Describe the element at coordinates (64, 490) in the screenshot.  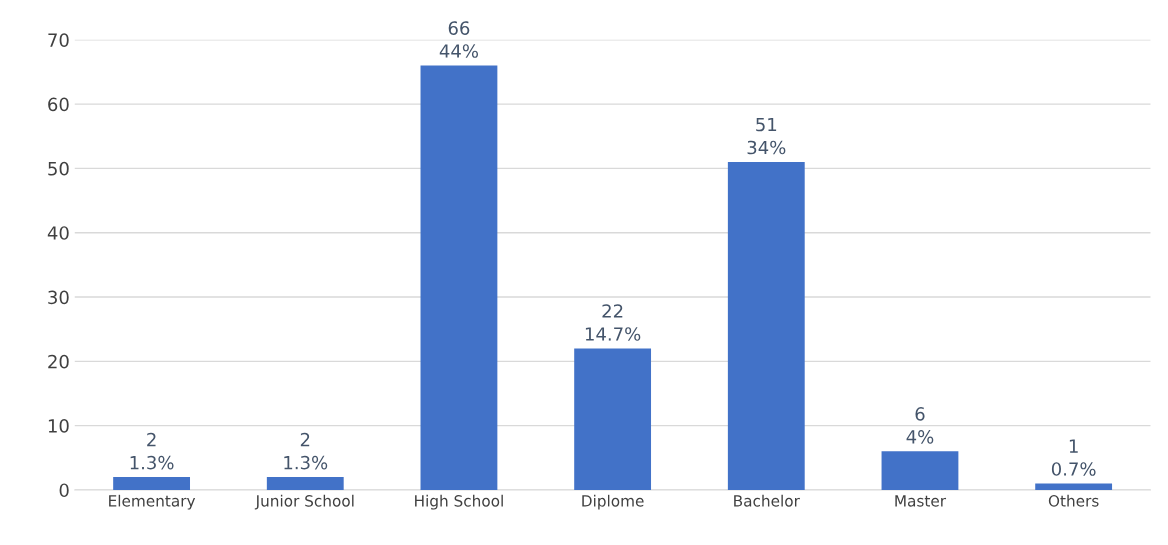
I see `y-tick-label: 0` at that location.